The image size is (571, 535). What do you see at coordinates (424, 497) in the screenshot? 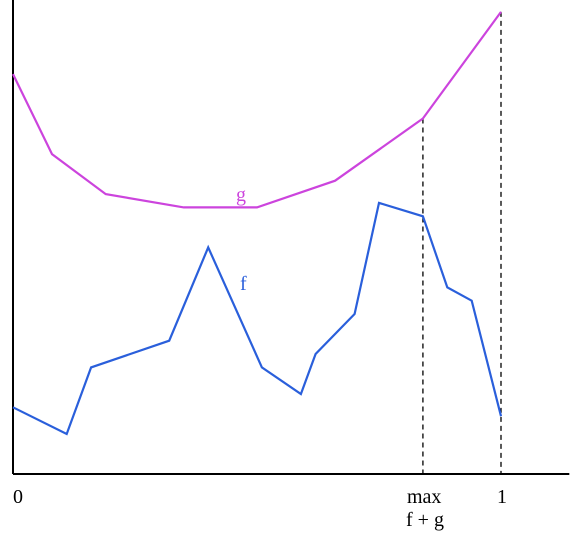
I see `x-tick-label-max: max` at bounding box center [424, 497].